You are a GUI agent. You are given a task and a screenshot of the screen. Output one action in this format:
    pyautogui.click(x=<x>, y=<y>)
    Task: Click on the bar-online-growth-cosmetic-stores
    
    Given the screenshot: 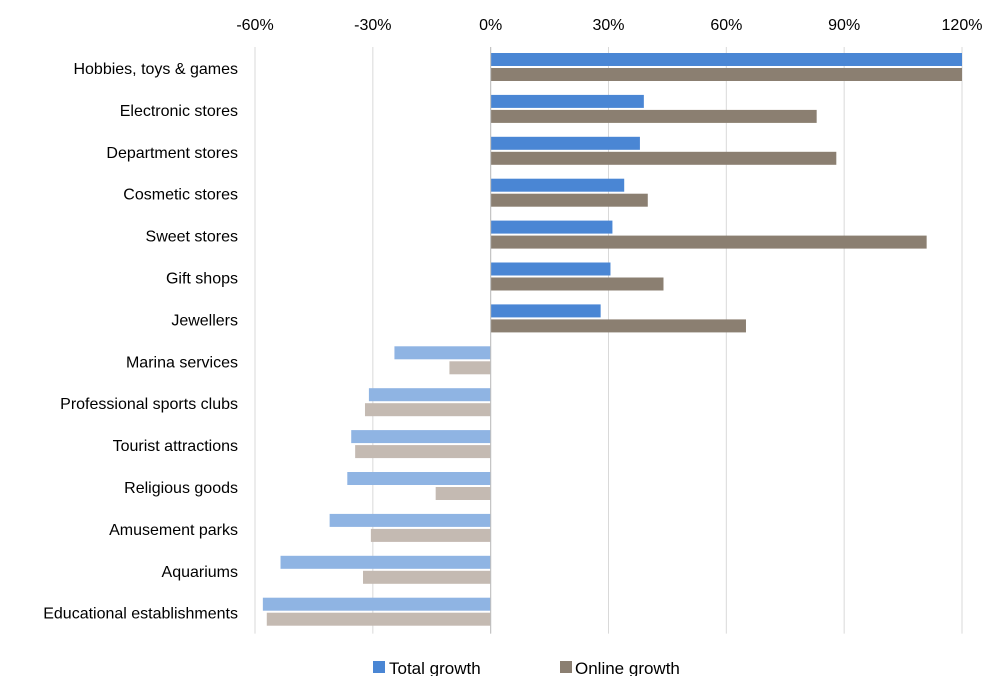 What is the action you would take?
    pyautogui.click(x=569, y=200)
    